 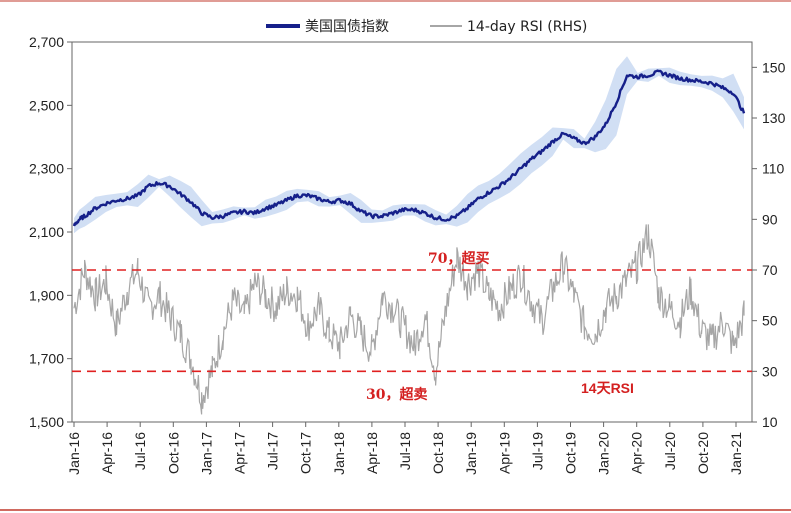 I want to click on right-tick-label: 90, so click(x=770, y=219).